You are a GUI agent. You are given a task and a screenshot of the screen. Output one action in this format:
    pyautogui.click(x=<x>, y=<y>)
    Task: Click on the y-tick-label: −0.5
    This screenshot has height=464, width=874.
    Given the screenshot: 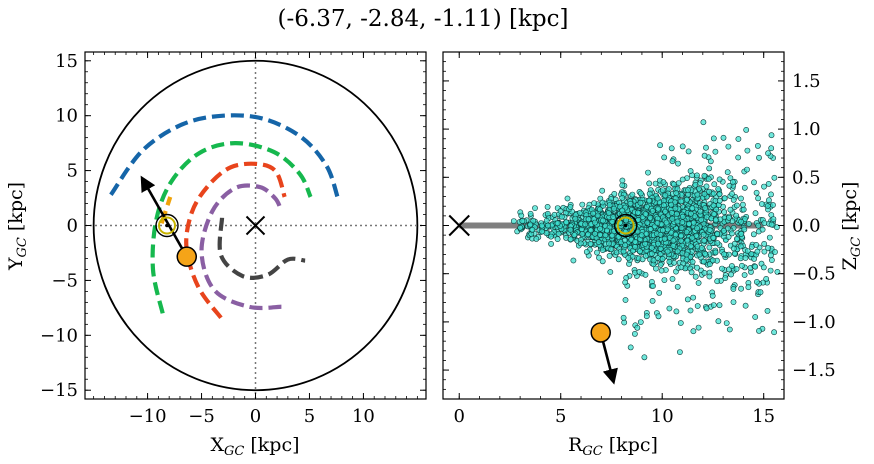 What is the action you would take?
    pyautogui.click(x=814, y=274)
    